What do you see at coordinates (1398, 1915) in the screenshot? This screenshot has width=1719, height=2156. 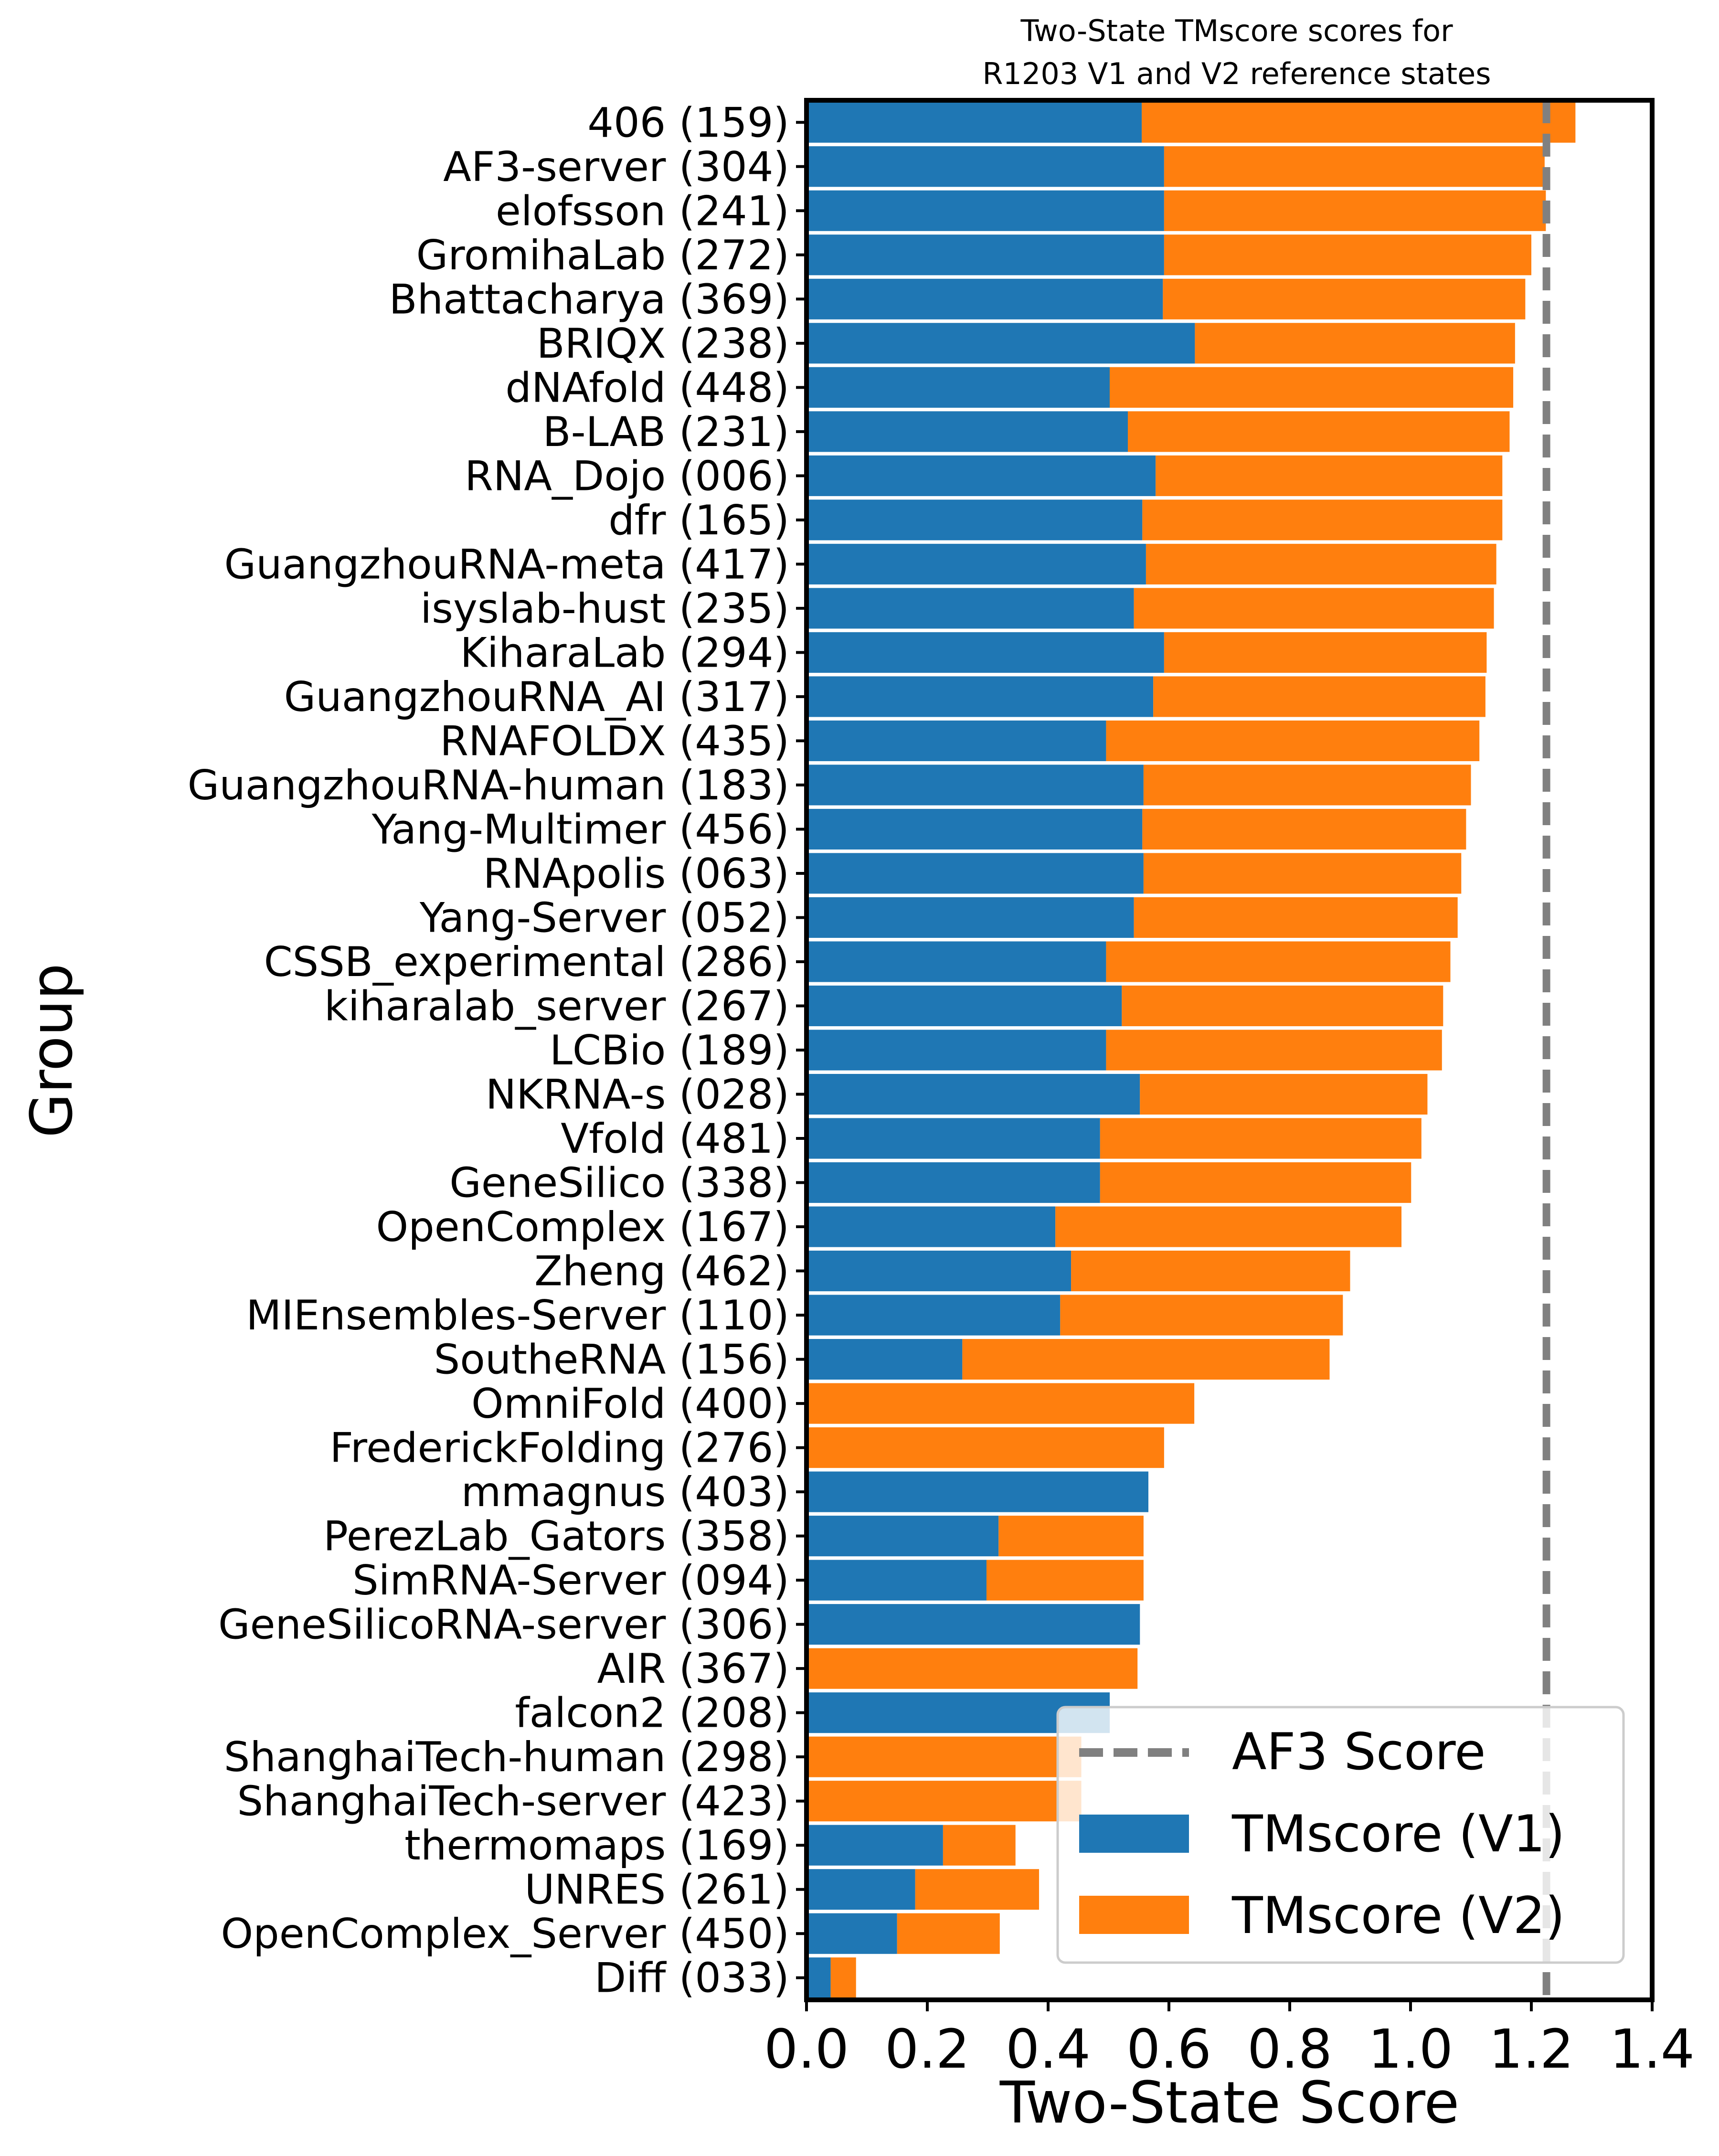 I see `legend-v2-label: TMscore (V2)` at bounding box center [1398, 1915].